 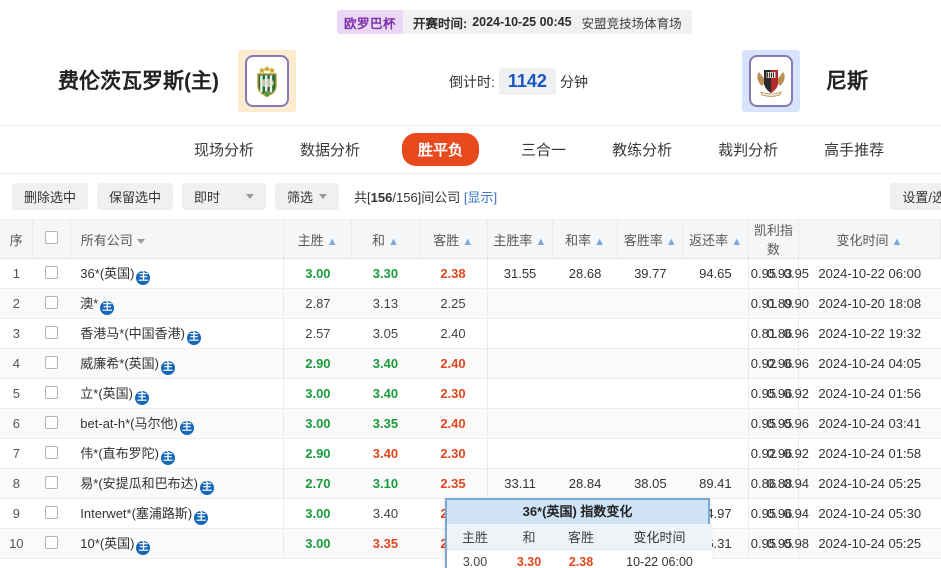 I want to click on select-all-checkbox, so click(x=51, y=237).